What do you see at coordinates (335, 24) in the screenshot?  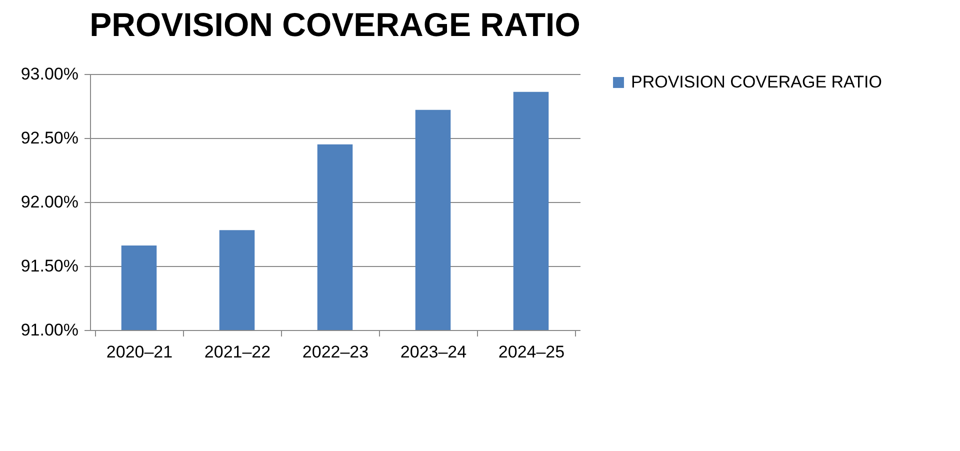 I see `chart-title: PROVISION COVERAGE RATIO` at bounding box center [335, 24].